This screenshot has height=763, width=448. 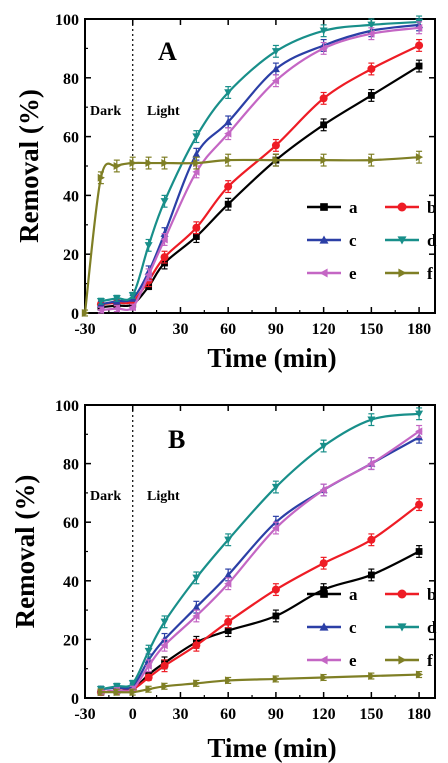 What do you see at coordinates (84, 714) in the screenshot?
I see `x-tick-label: -30` at bounding box center [84, 714].